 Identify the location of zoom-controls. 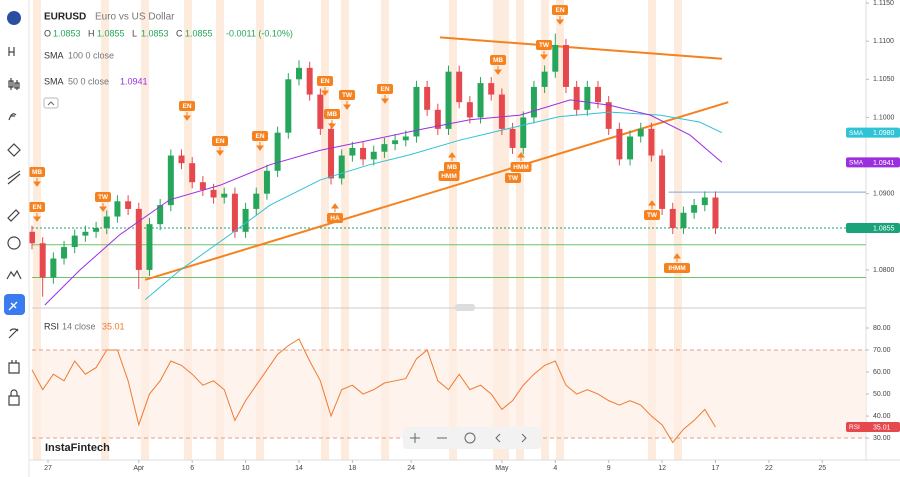
(472, 438).